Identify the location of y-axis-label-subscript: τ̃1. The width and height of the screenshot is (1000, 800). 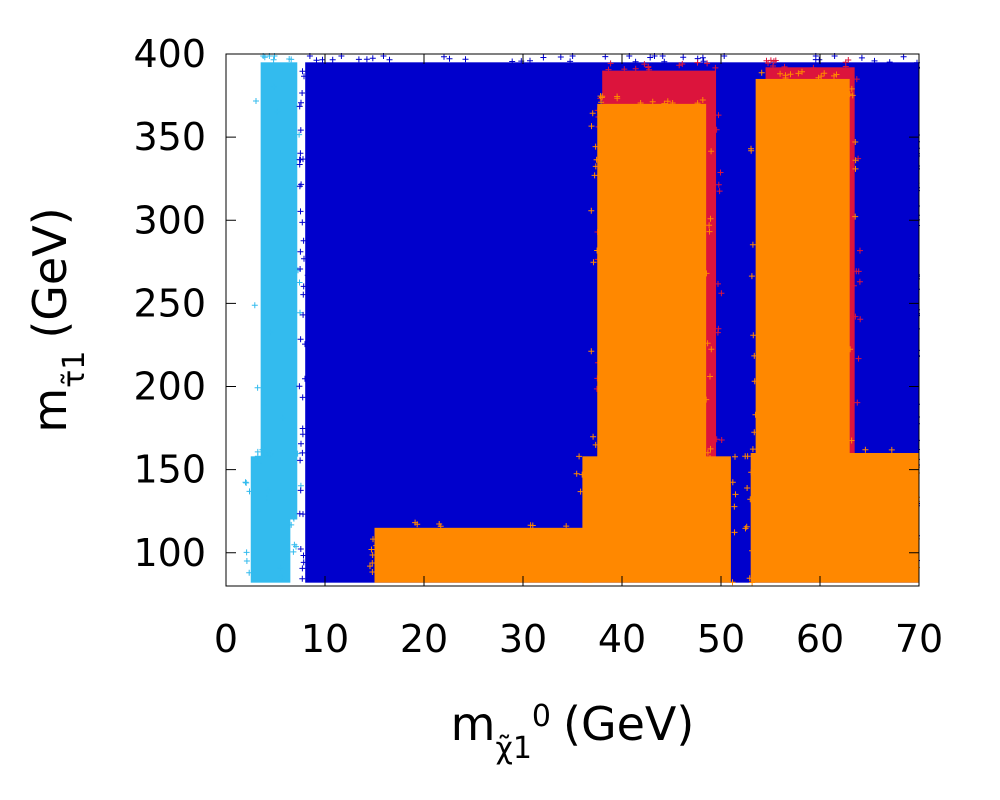
(74, 369).